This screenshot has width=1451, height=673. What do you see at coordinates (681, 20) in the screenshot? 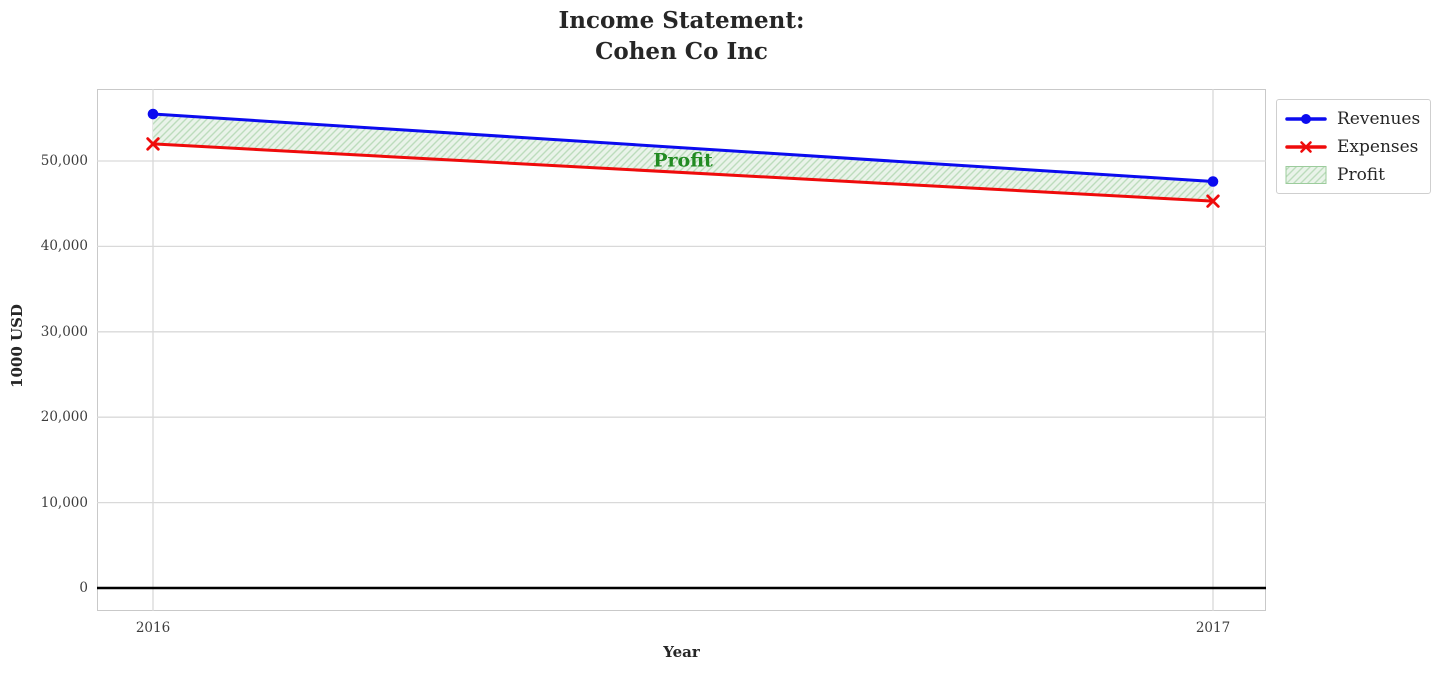
I see `chart-title-line1: Income Statement:` at bounding box center [681, 20].